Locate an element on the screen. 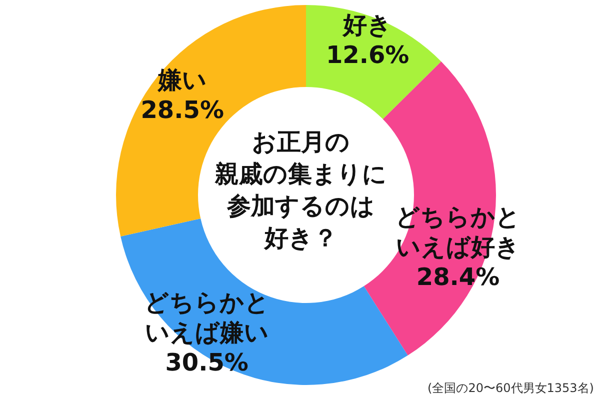 The width and height of the screenshot is (600, 400). data-label: 28.5% is located at coordinates (182, 110).